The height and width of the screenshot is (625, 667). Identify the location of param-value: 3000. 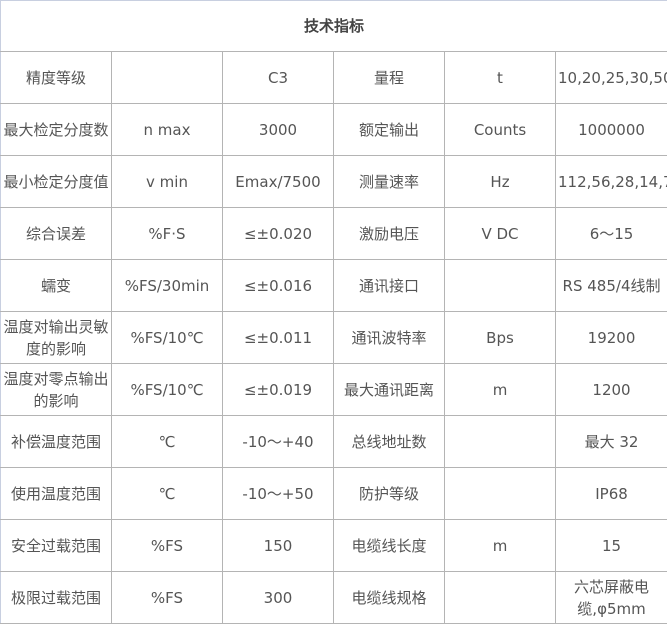
(278, 129).